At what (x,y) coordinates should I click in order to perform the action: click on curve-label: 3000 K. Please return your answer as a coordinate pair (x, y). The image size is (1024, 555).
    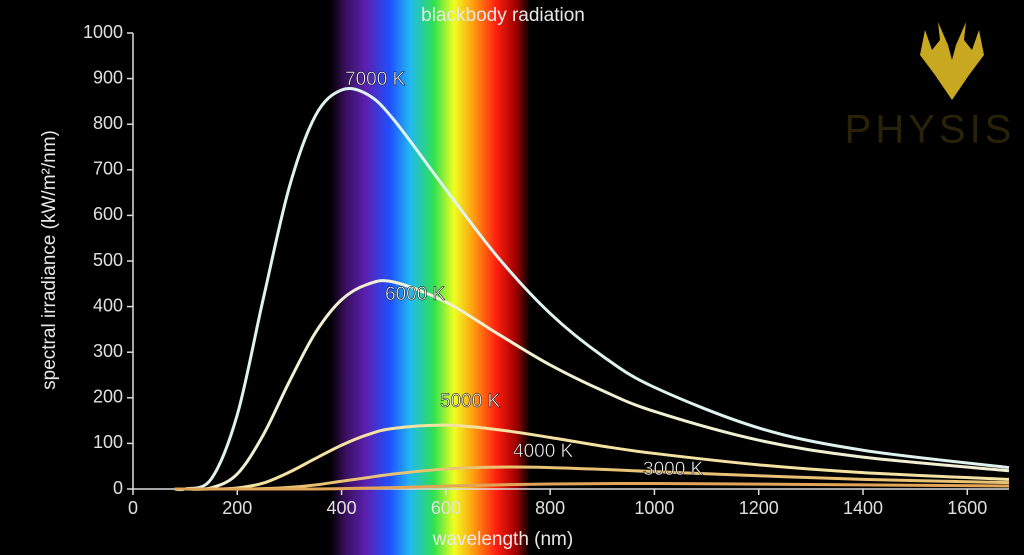
    Looking at the image, I should click on (673, 469).